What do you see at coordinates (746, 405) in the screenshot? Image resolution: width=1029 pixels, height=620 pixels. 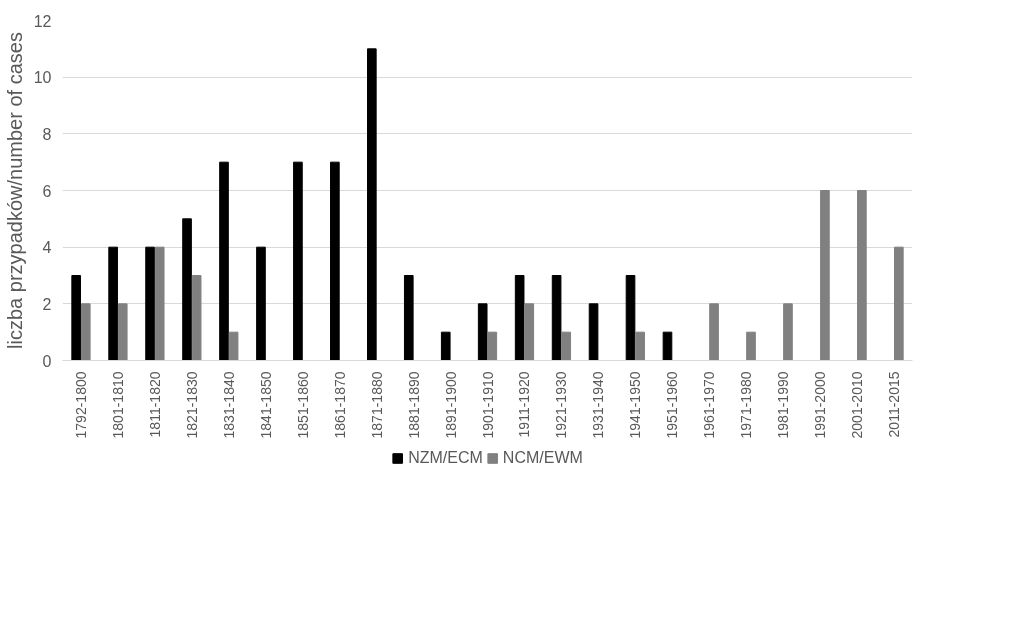 I see `x-tick-label: 1971-1980` at bounding box center [746, 405].